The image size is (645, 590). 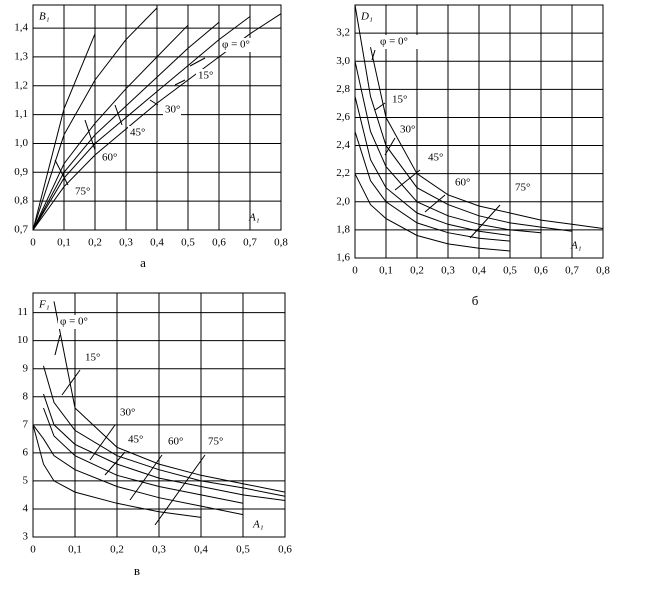 I want to click on y-axis-label: D₁, so click(x=366, y=17).